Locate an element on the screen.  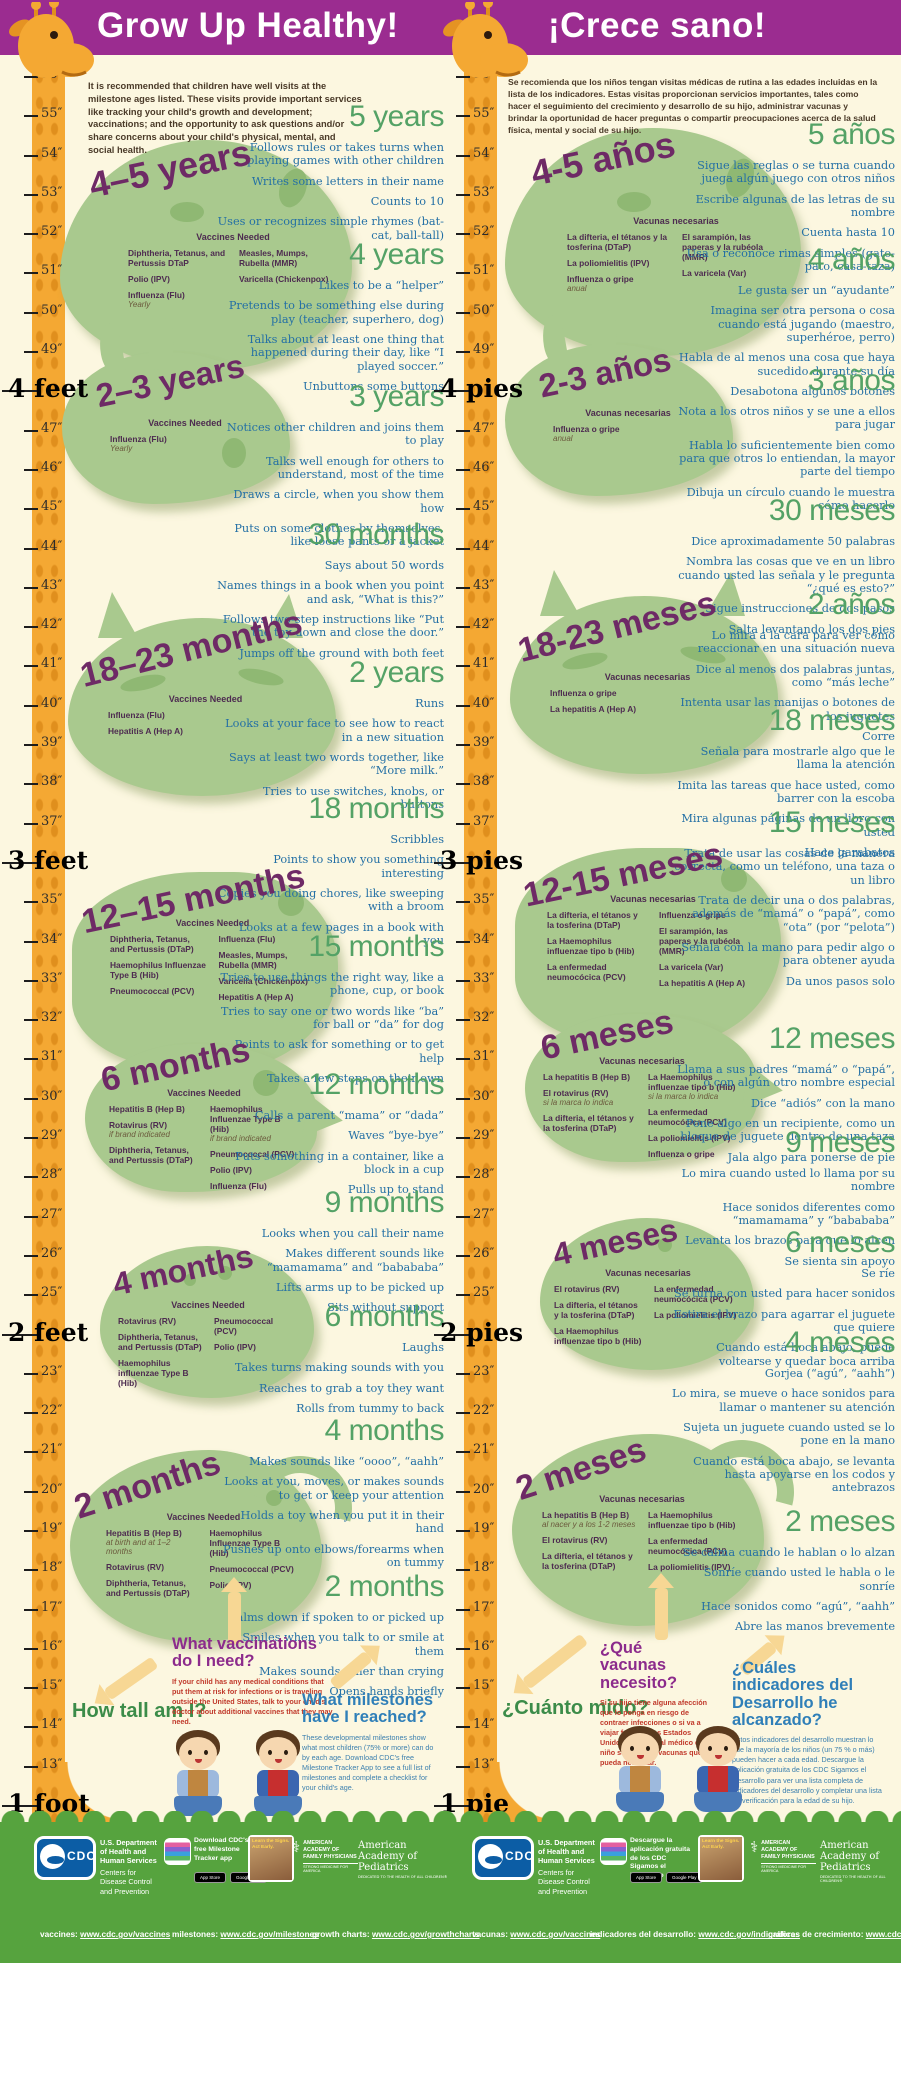
vaccine-items: Influenza o gripe anual is located at coordinates (628, 433).